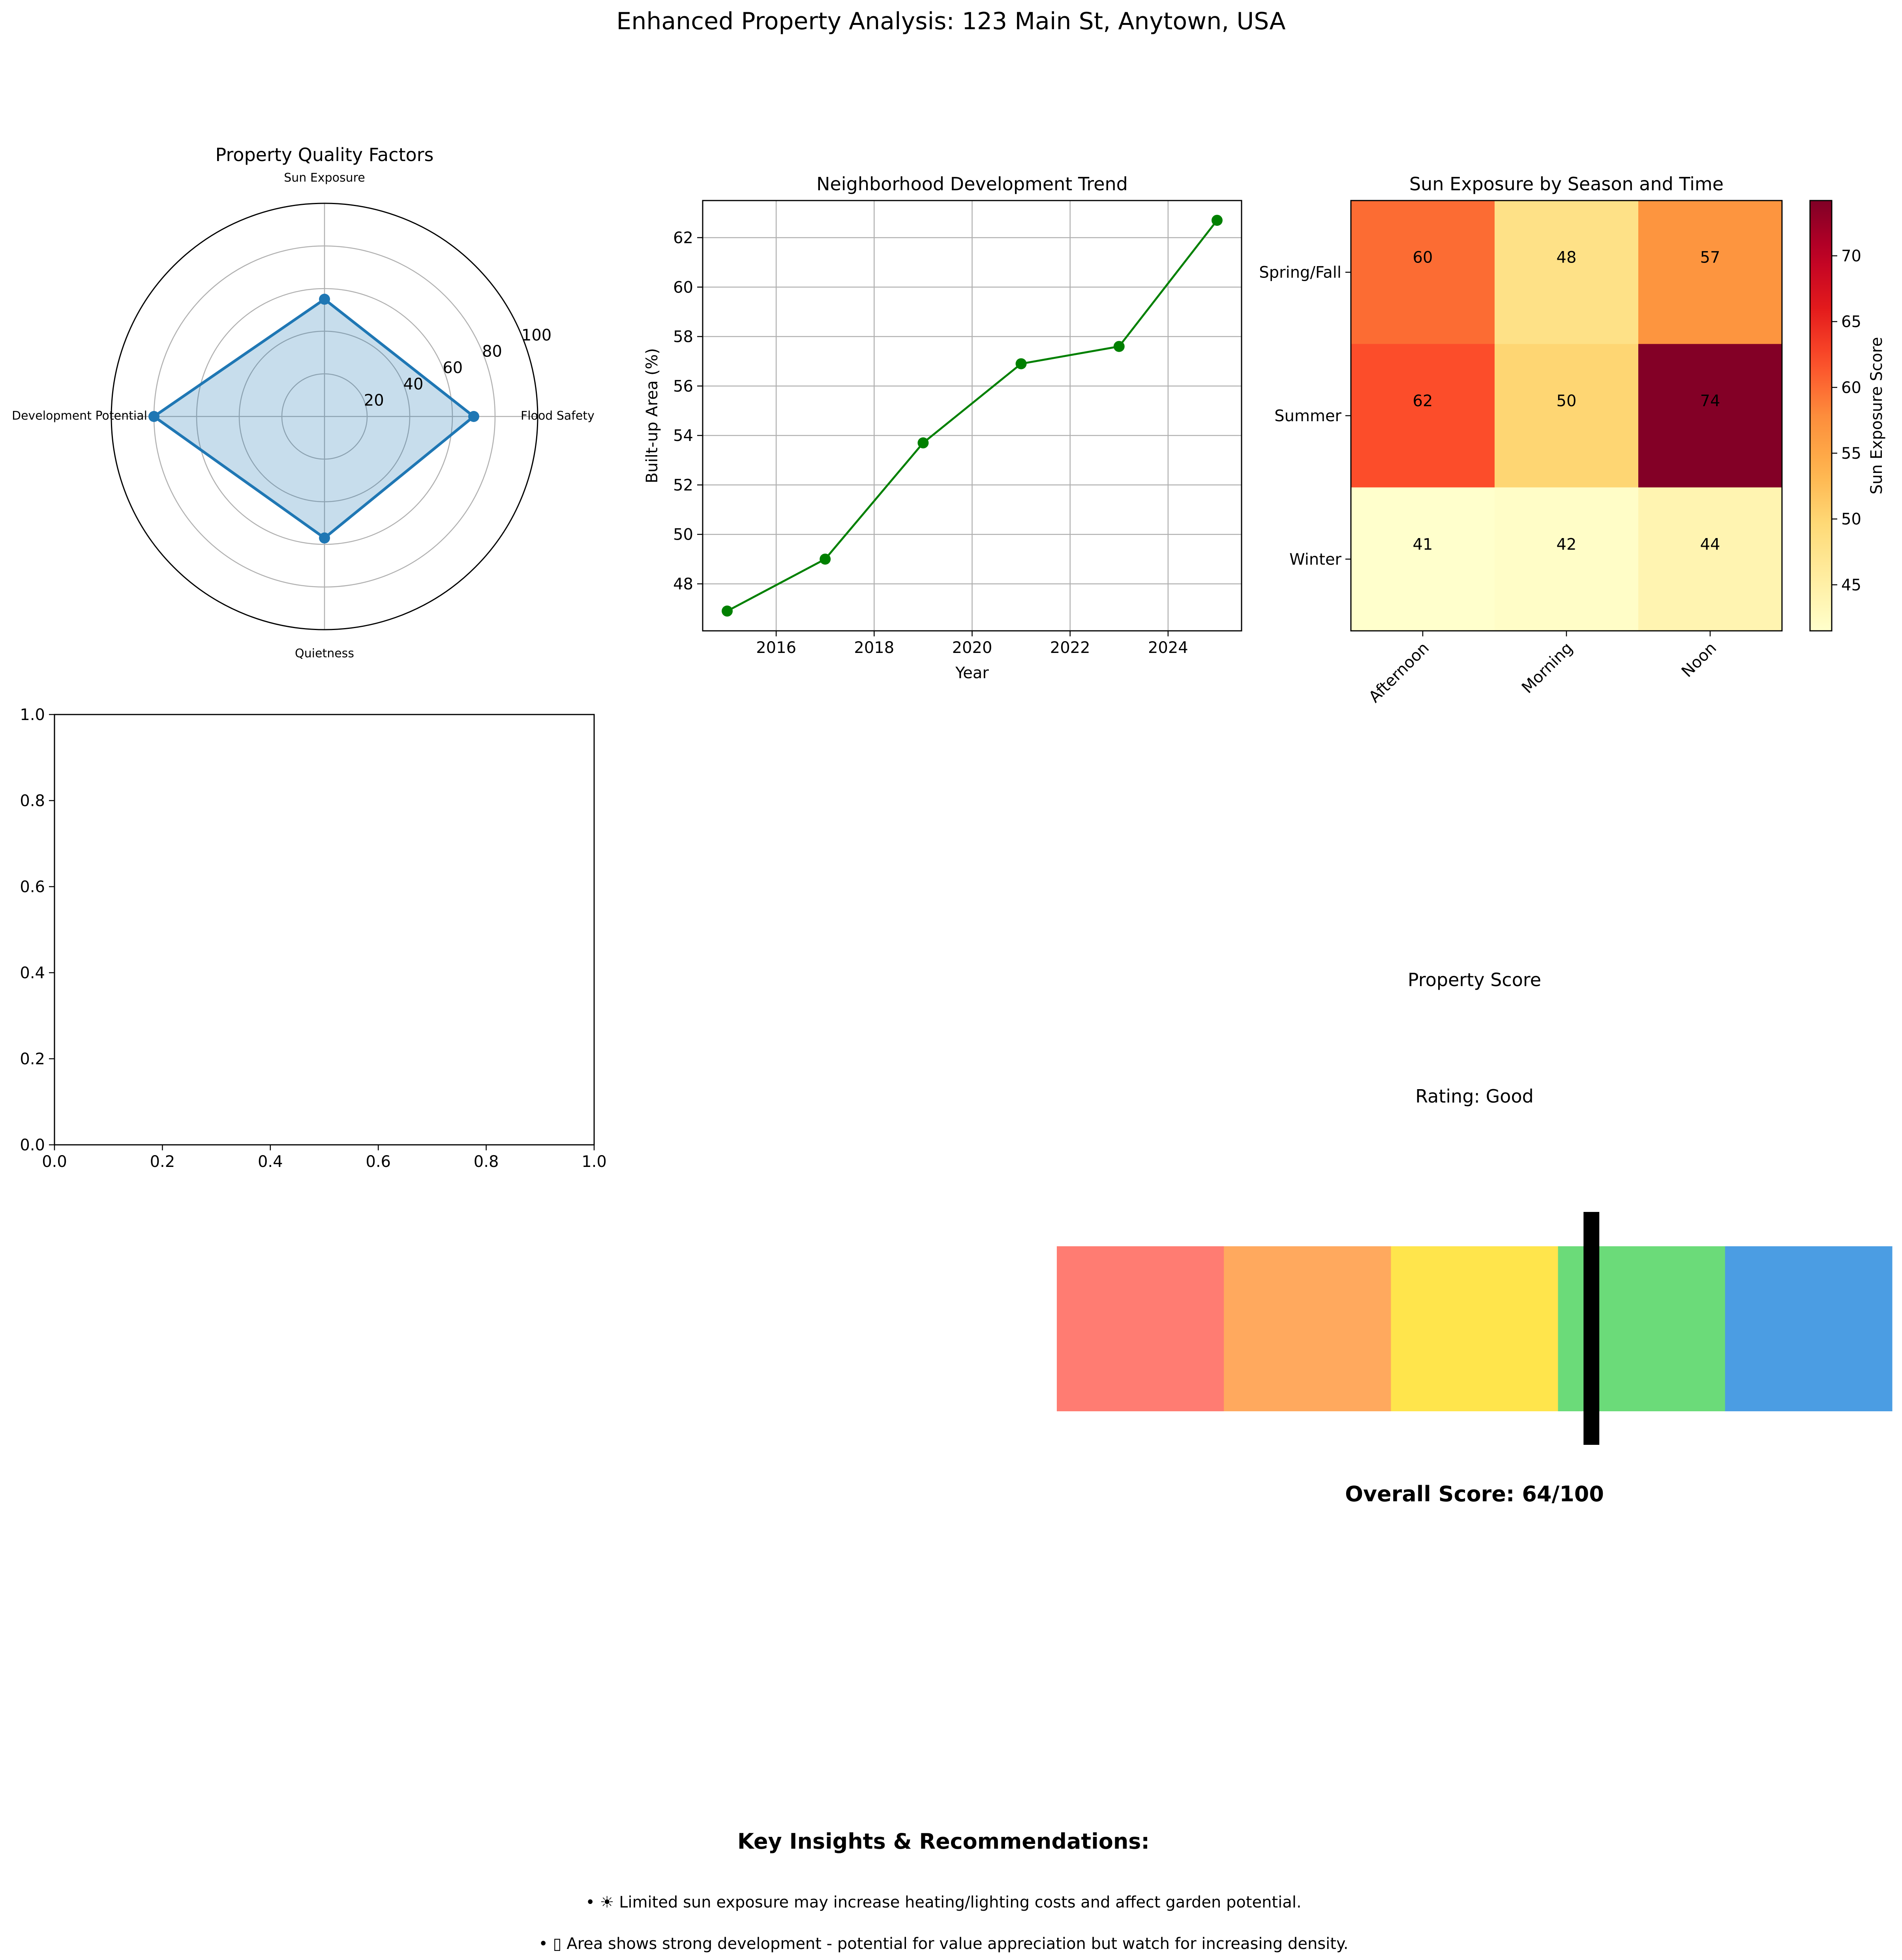  What do you see at coordinates (1070, 648) in the screenshot?
I see `line-x-tick-label: 2022` at bounding box center [1070, 648].